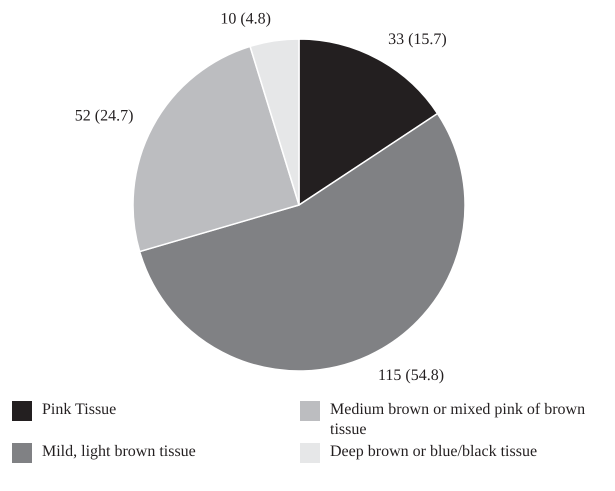 This screenshot has width=615, height=491. Describe the element at coordinates (245, 19) in the screenshot. I see `data-label: 10 (4.8)` at that location.